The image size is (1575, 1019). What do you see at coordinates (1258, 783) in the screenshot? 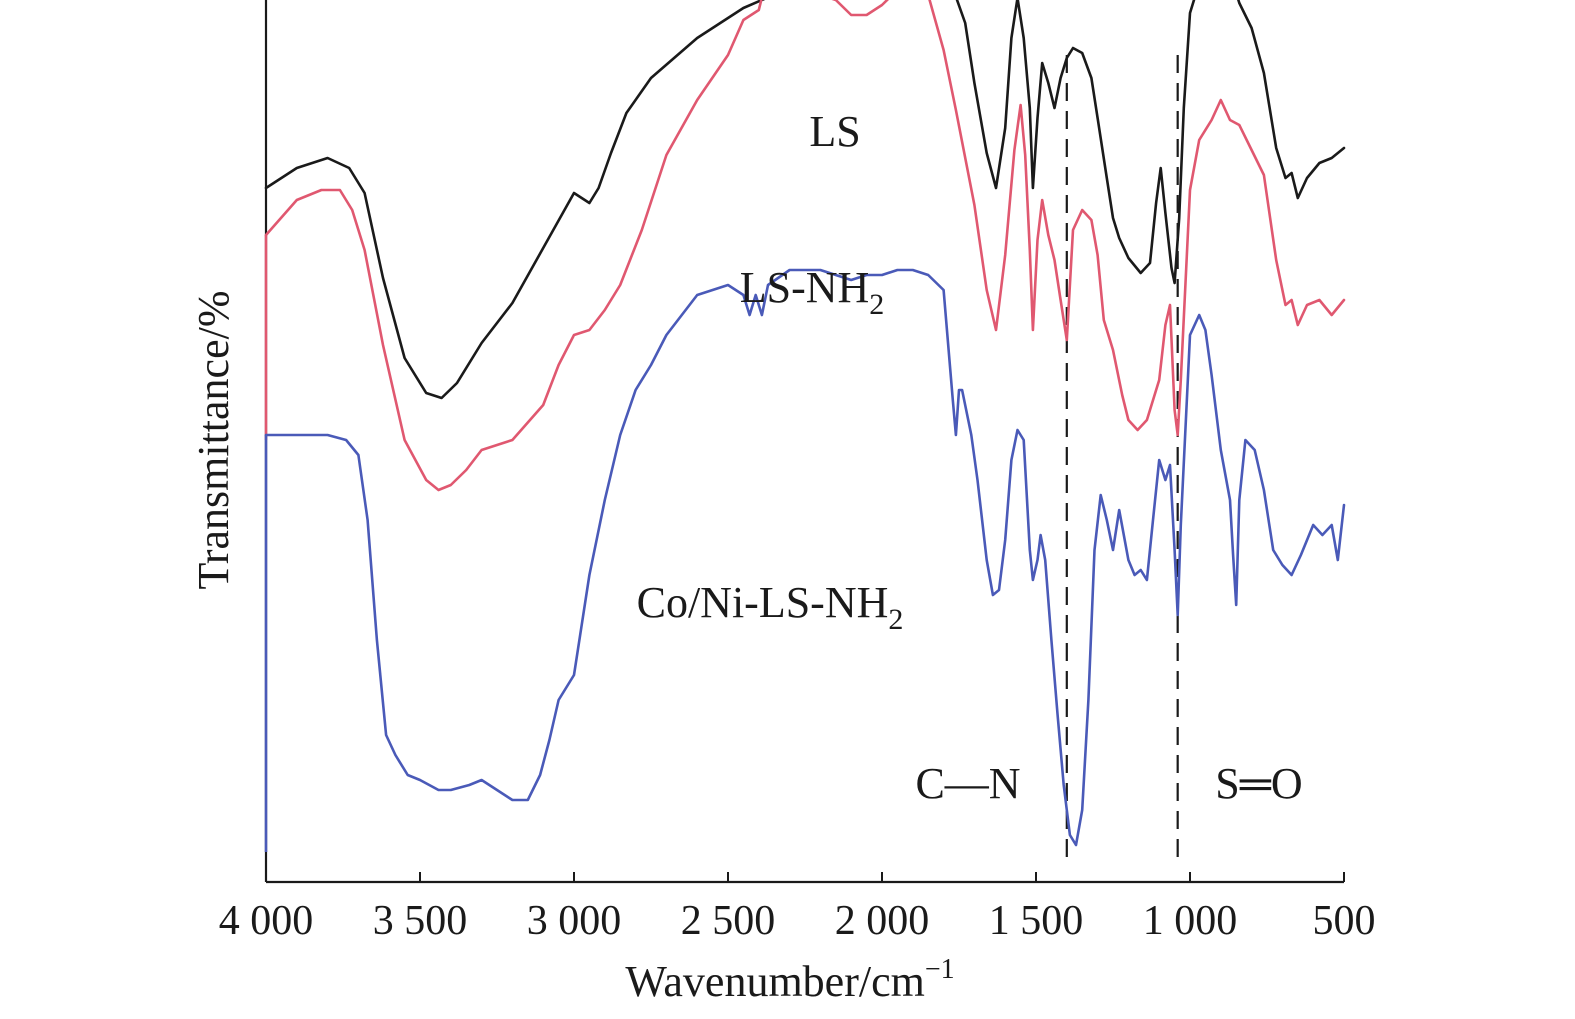
I see `annotation-s-o: S═O` at bounding box center [1258, 783].